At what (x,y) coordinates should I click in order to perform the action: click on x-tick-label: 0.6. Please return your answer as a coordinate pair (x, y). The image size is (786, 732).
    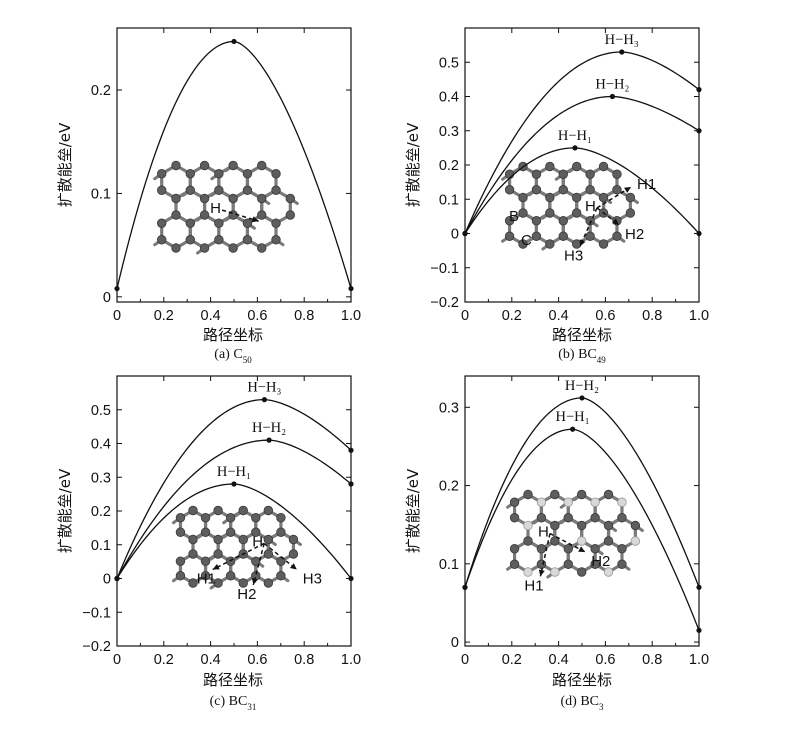
    Looking at the image, I should click on (605, 660).